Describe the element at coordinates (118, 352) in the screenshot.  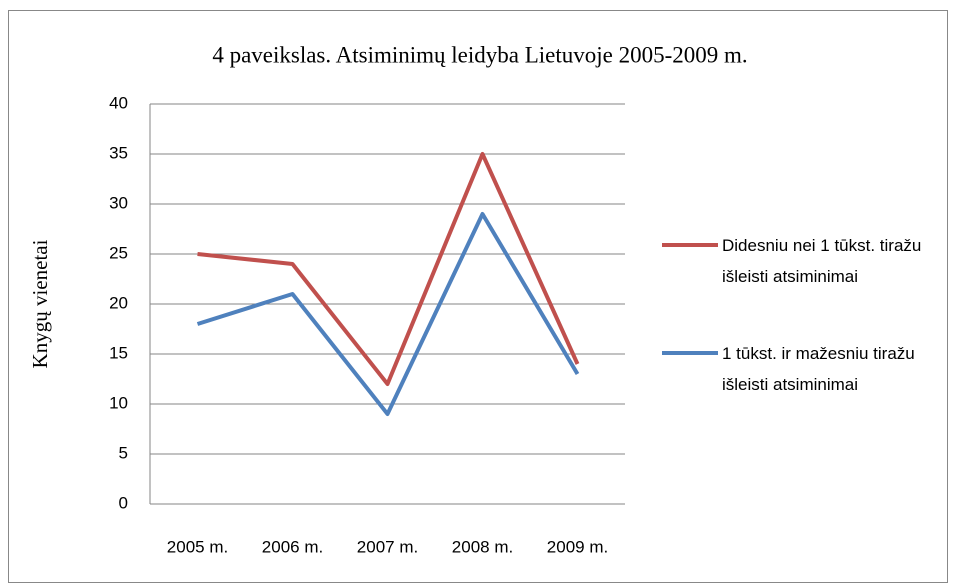
I see `y-tick-label: 15` at that location.